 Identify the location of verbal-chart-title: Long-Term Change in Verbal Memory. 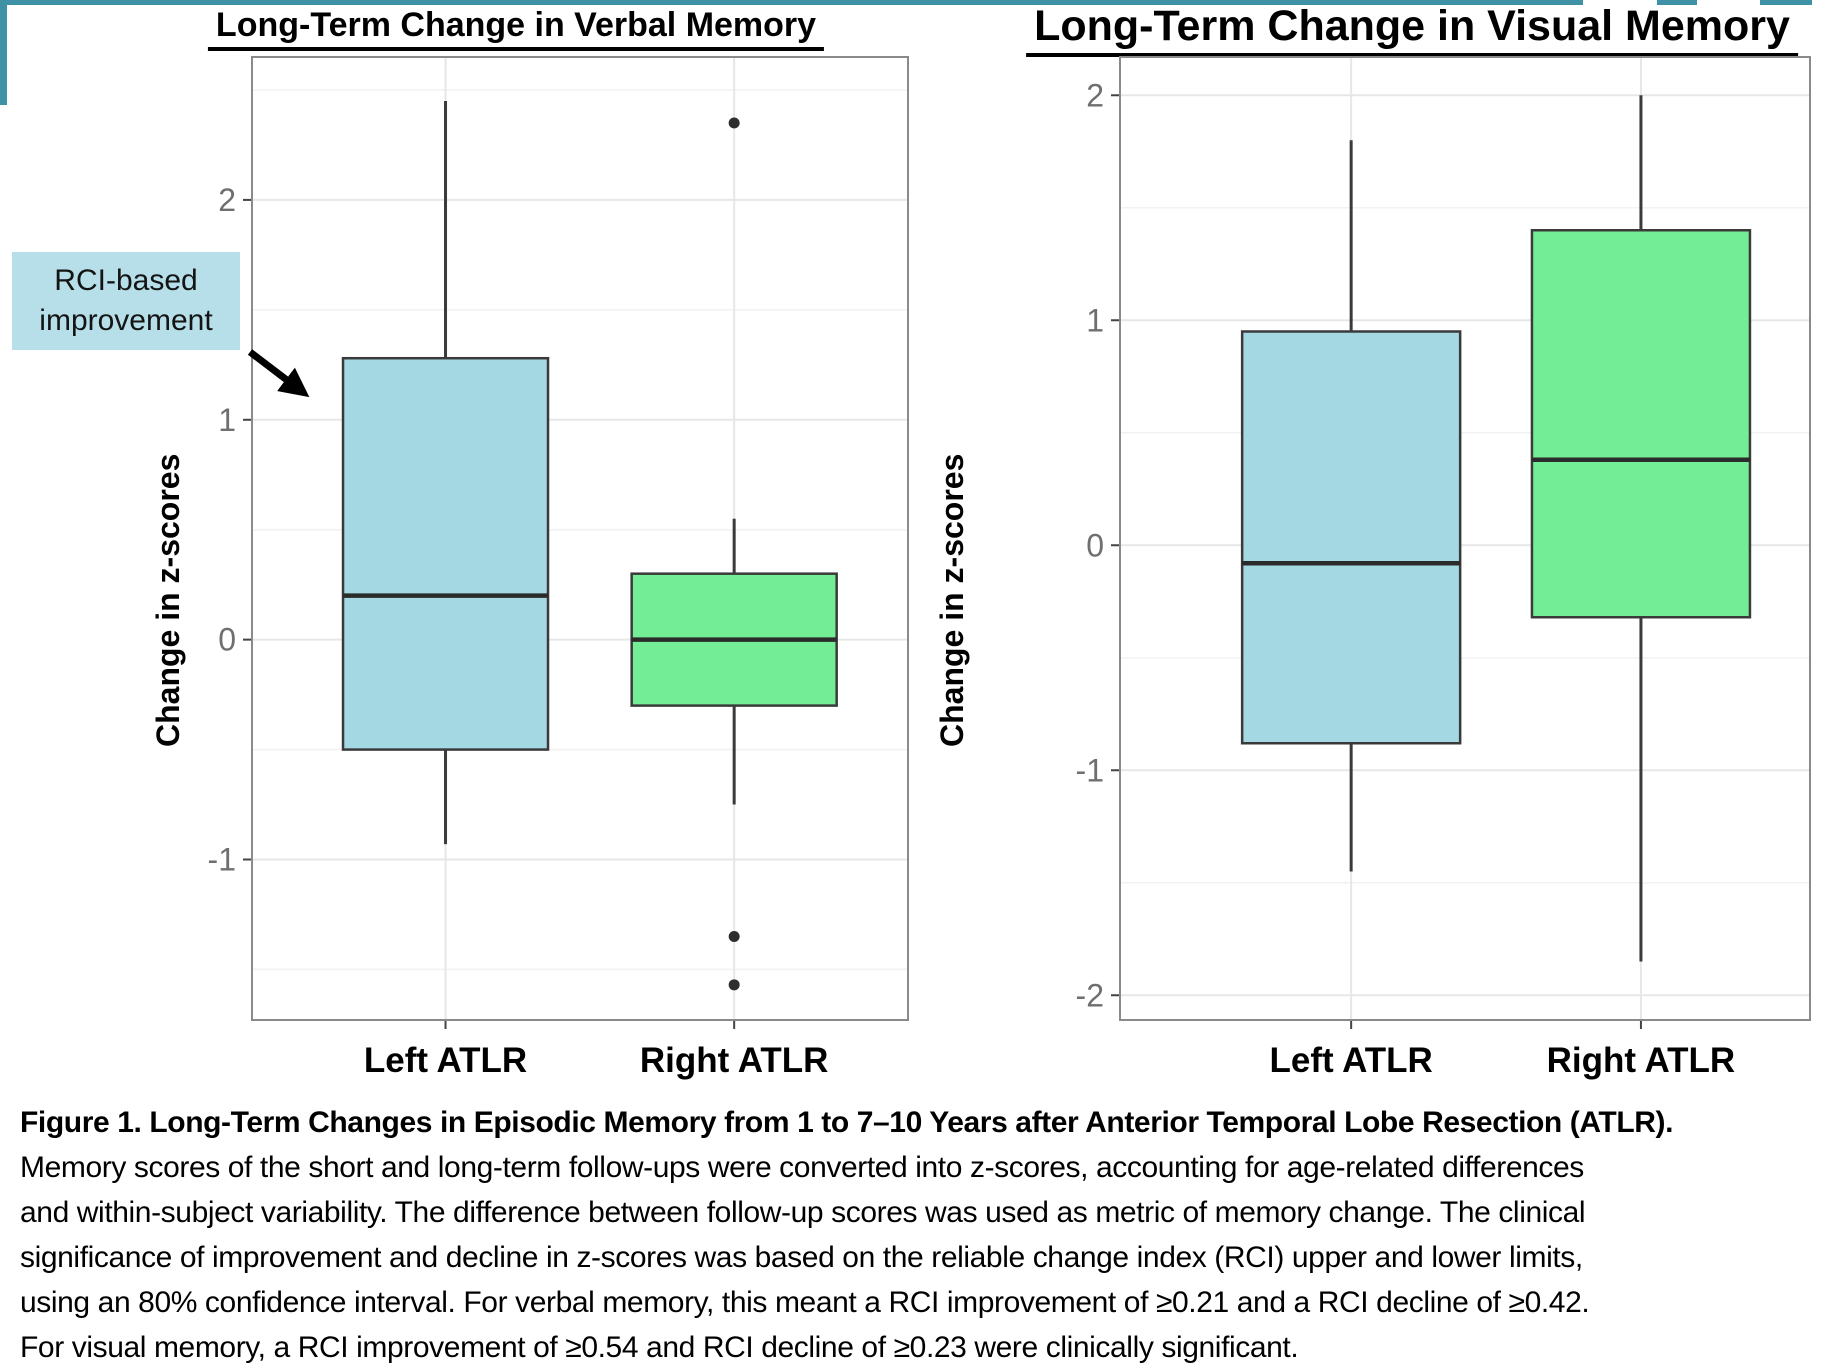
(516, 28).